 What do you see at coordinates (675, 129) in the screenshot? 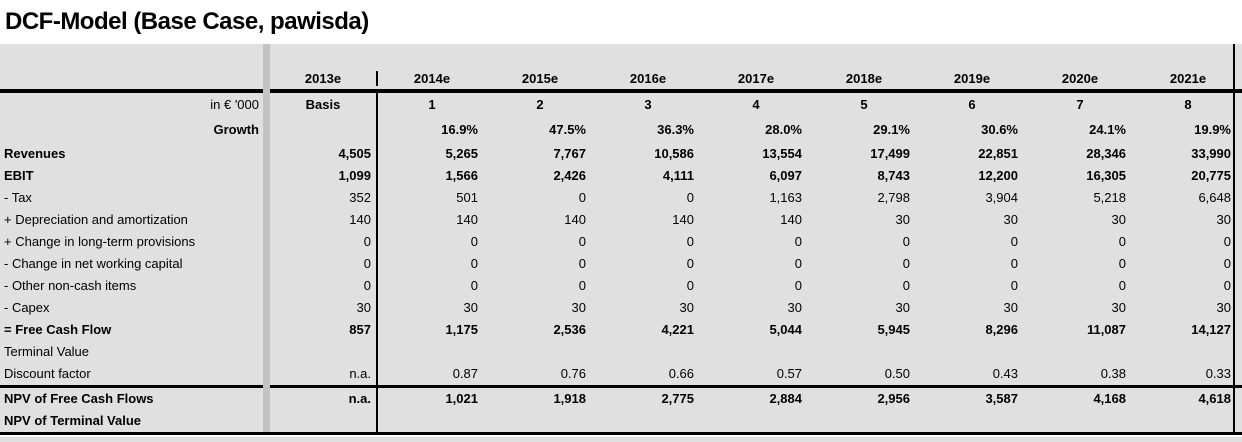
I see `growth-value: 36.3%` at bounding box center [675, 129].